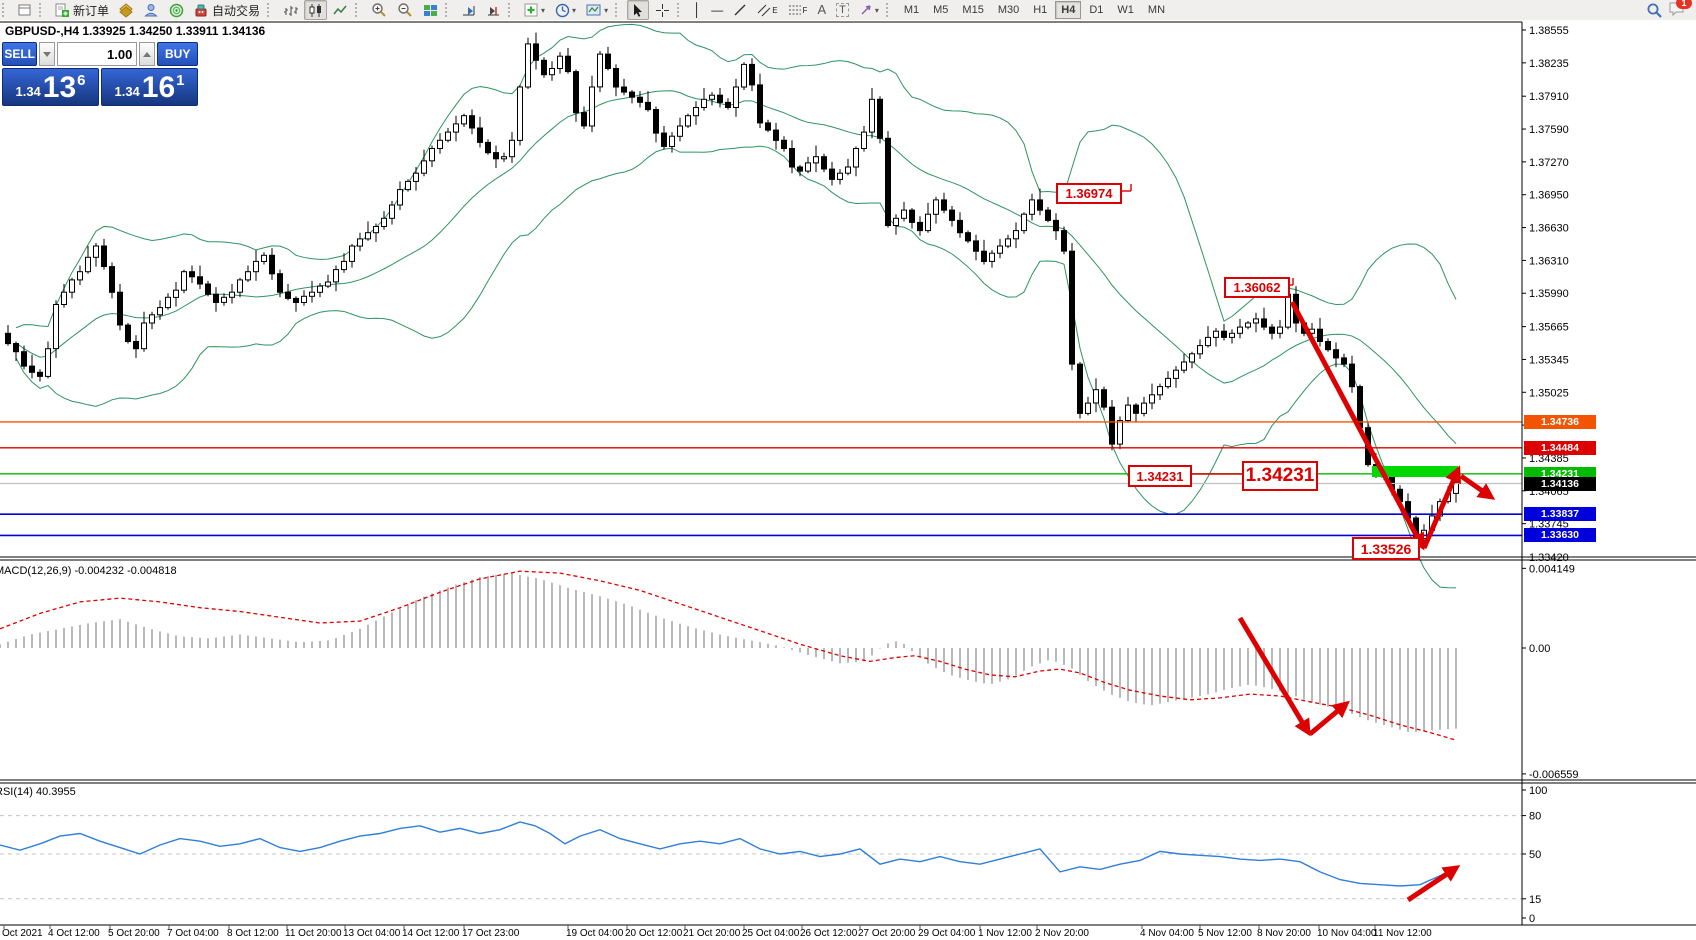 This screenshot has width=1696, height=940. Describe the element at coordinates (821, 10) in the screenshot. I see `text-tool-icon: A` at that location.